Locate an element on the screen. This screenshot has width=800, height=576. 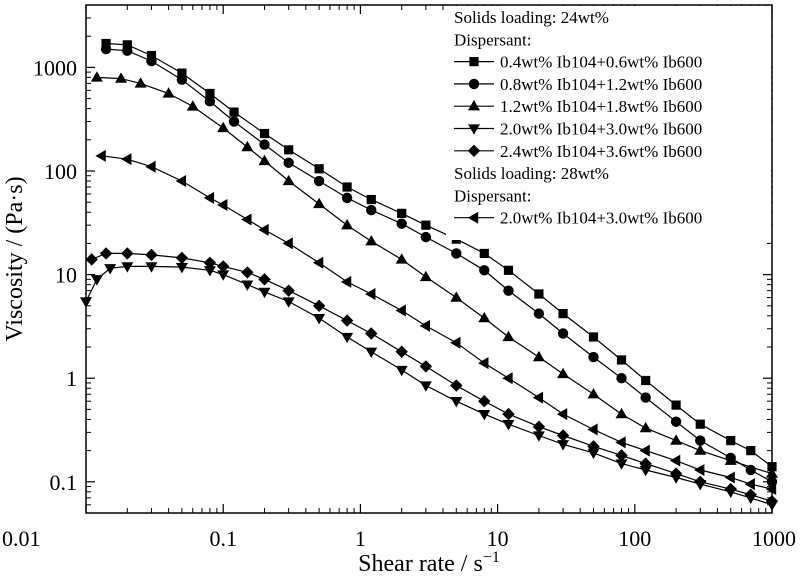
y-tick-label: 100 is located at coordinates (60, 171).